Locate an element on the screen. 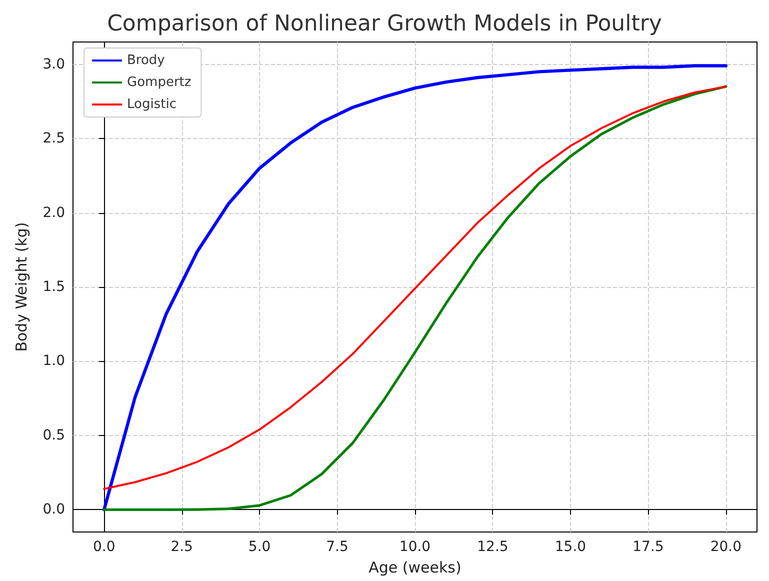 This screenshot has height=581, width=769. x-tick-label: 7.5 is located at coordinates (337, 547).